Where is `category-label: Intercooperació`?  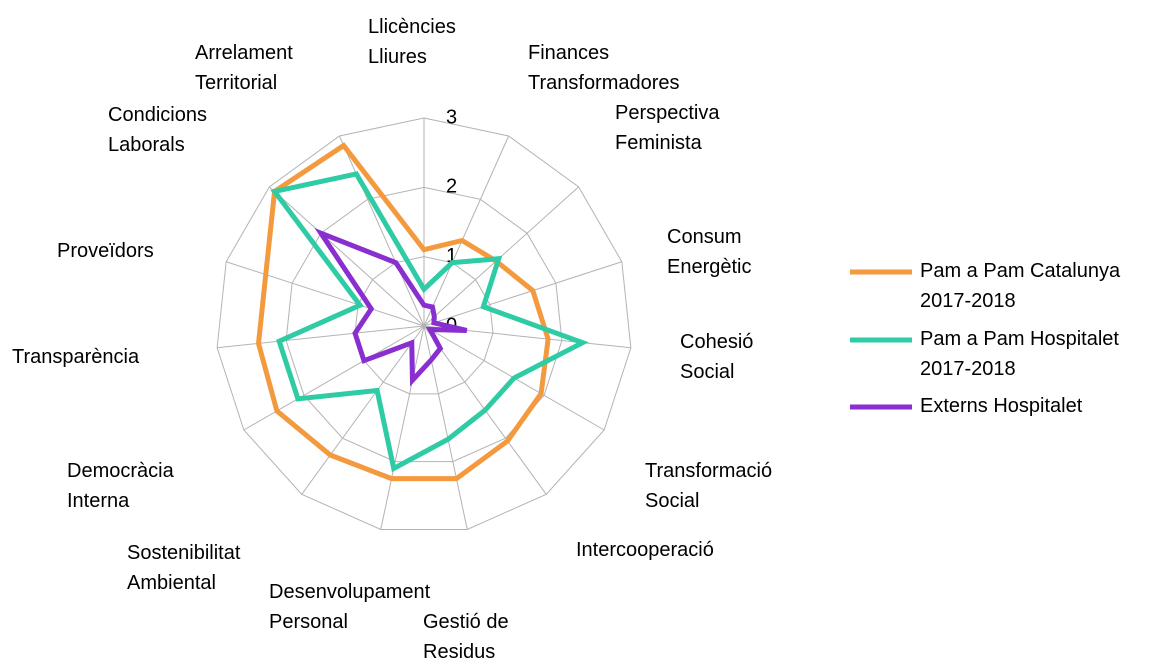
category-label: Intercooperació is located at coordinates (645, 550).